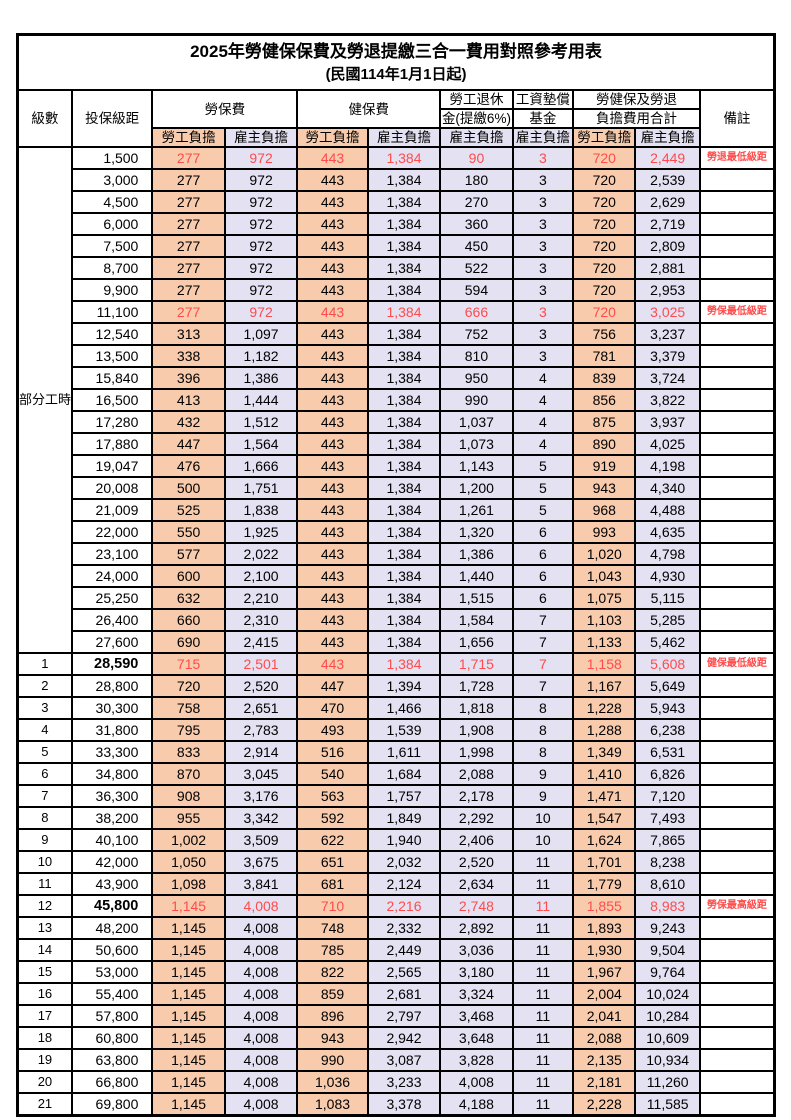  I want to click on title-row: 2025年勞健保保費及勞退提繳三合一費用對照參考用表 (民國114年1月1日起), so click(396, 62).